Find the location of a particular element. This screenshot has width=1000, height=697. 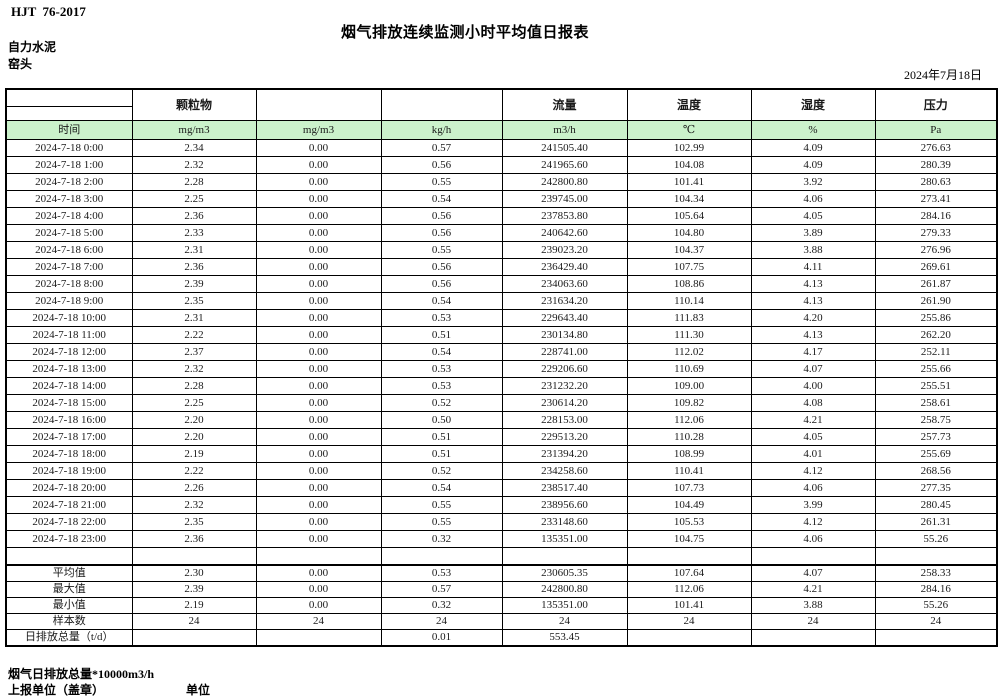

value-cell: 110.69 is located at coordinates (689, 369).